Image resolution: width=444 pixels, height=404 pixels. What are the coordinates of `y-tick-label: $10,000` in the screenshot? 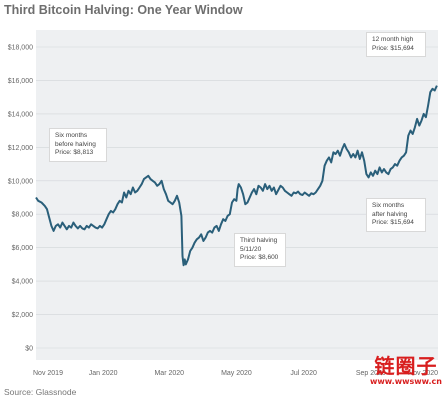 It's located at (20, 181).